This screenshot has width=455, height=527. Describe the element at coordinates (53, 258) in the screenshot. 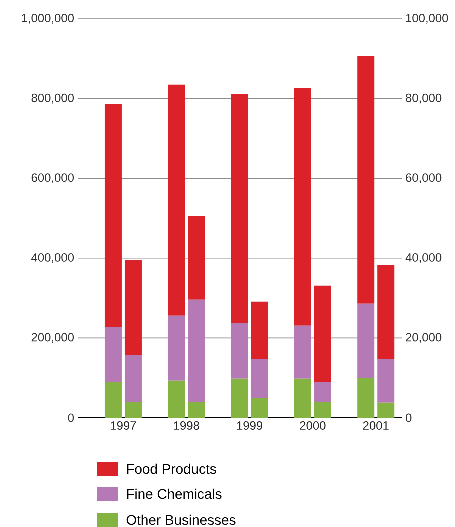

I see `y-tick-label: 400,000` at that location.